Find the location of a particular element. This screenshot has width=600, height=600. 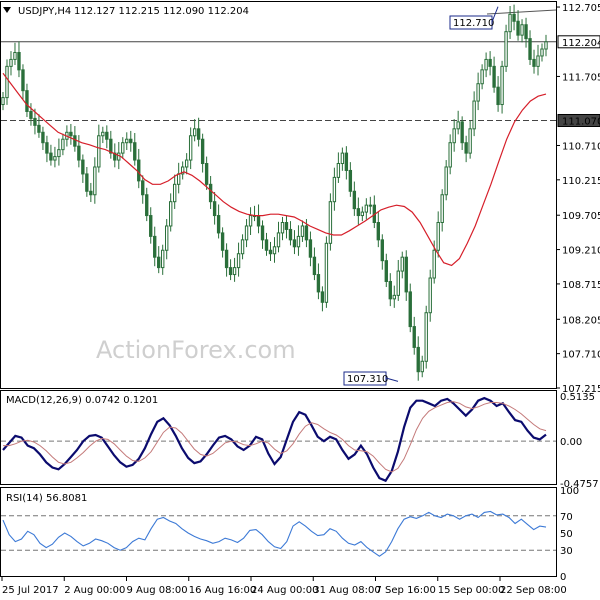

x-tick-label: 25 Jul 2017 is located at coordinates (30, 590).